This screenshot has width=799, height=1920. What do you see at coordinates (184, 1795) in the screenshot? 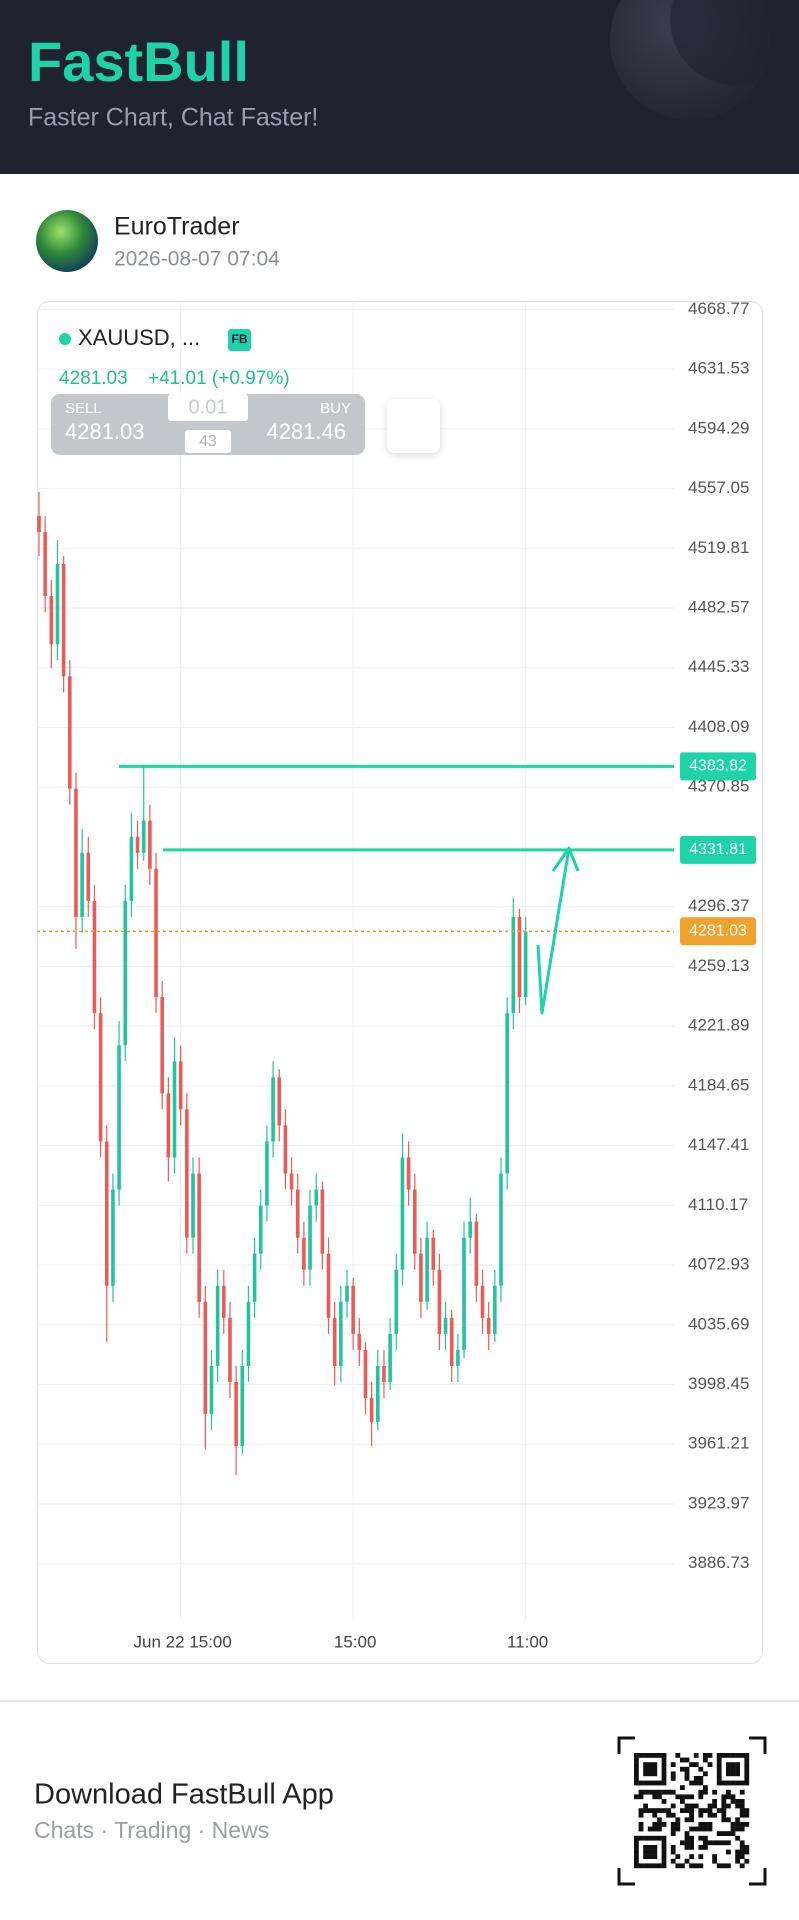
I see `download-title: Download FastBull App` at bounding box center [184, 1795].